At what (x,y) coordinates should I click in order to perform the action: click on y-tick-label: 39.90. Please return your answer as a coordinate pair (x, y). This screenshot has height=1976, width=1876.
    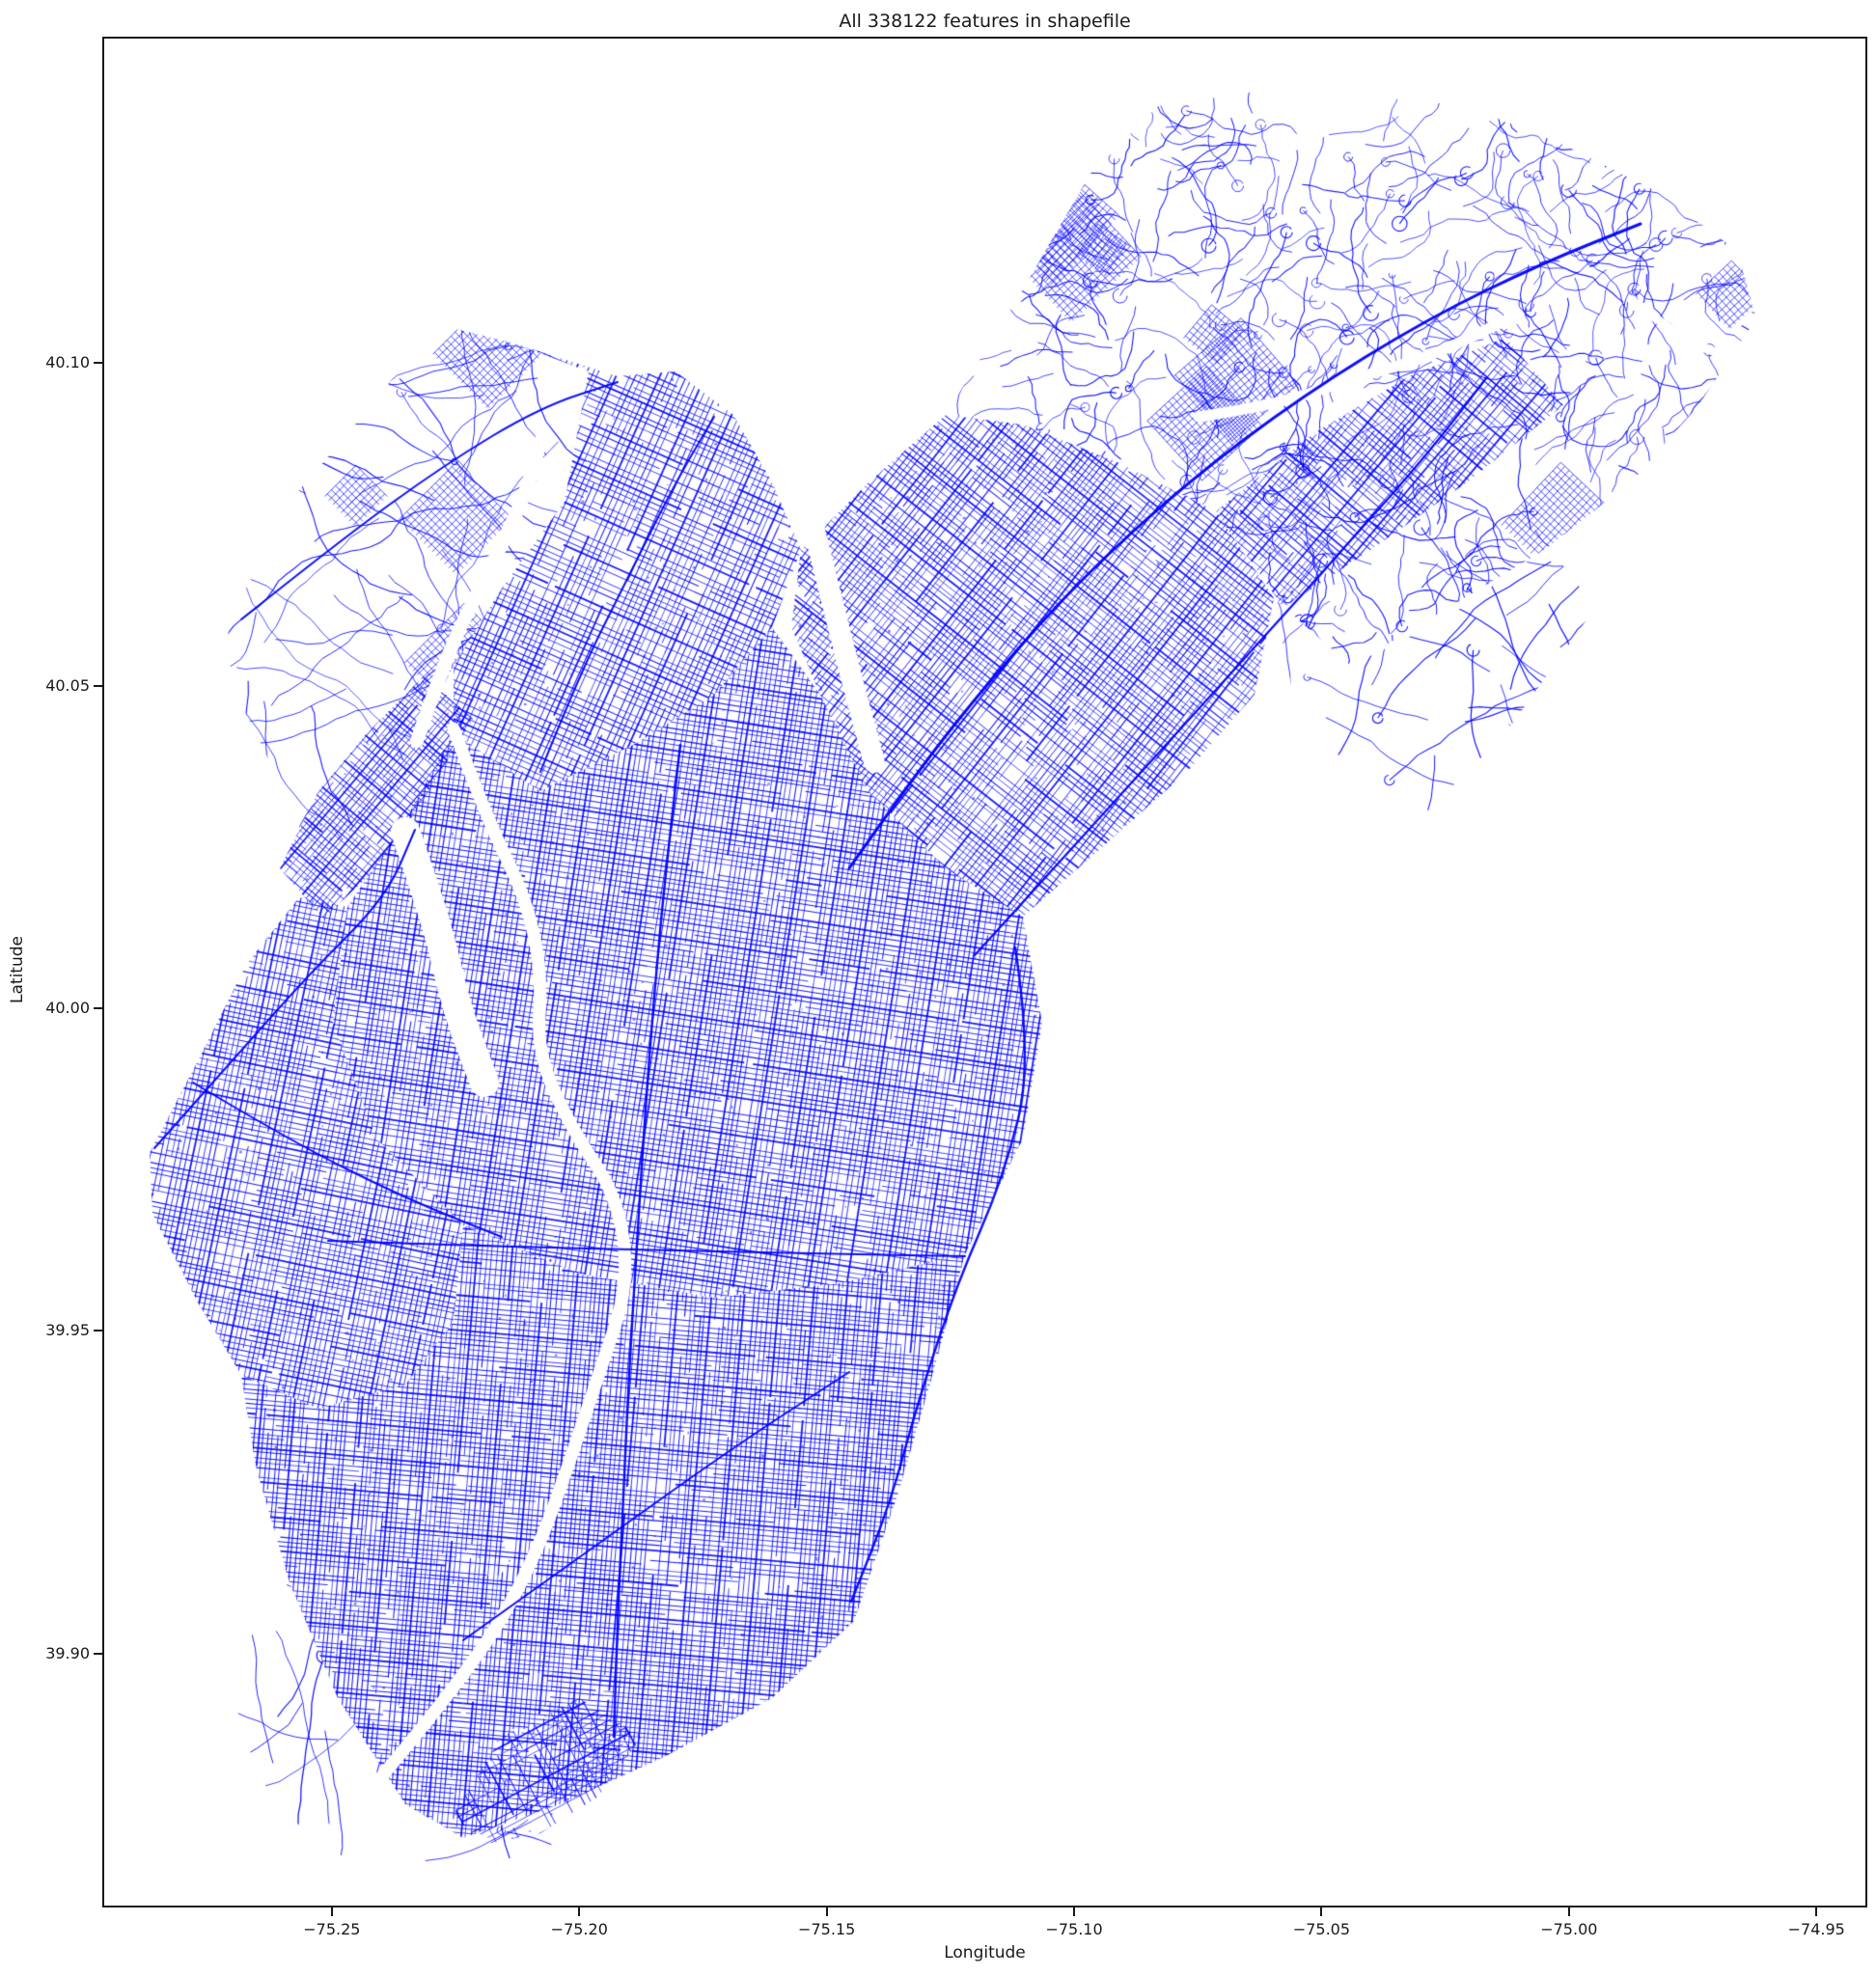
    Looking at the image, I should click on (67, 1652).